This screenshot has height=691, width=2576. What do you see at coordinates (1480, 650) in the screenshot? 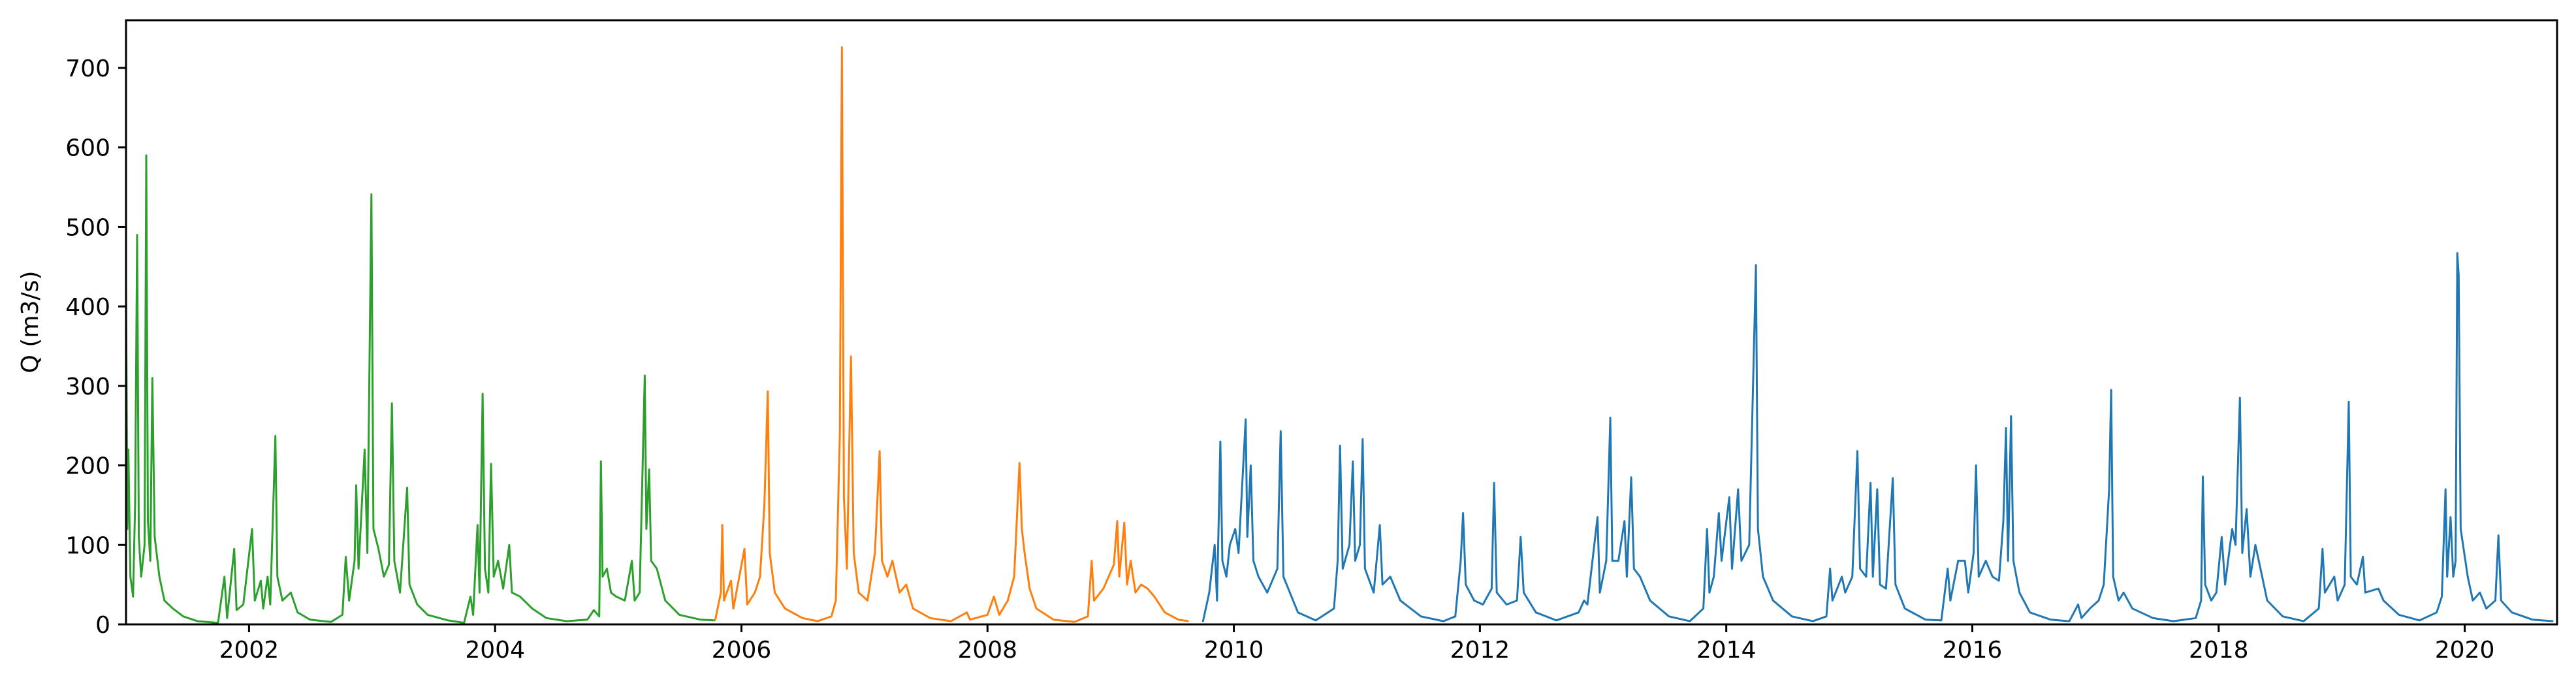
I see `x-tick-label: 2012` at bounding box center [1480, 650].